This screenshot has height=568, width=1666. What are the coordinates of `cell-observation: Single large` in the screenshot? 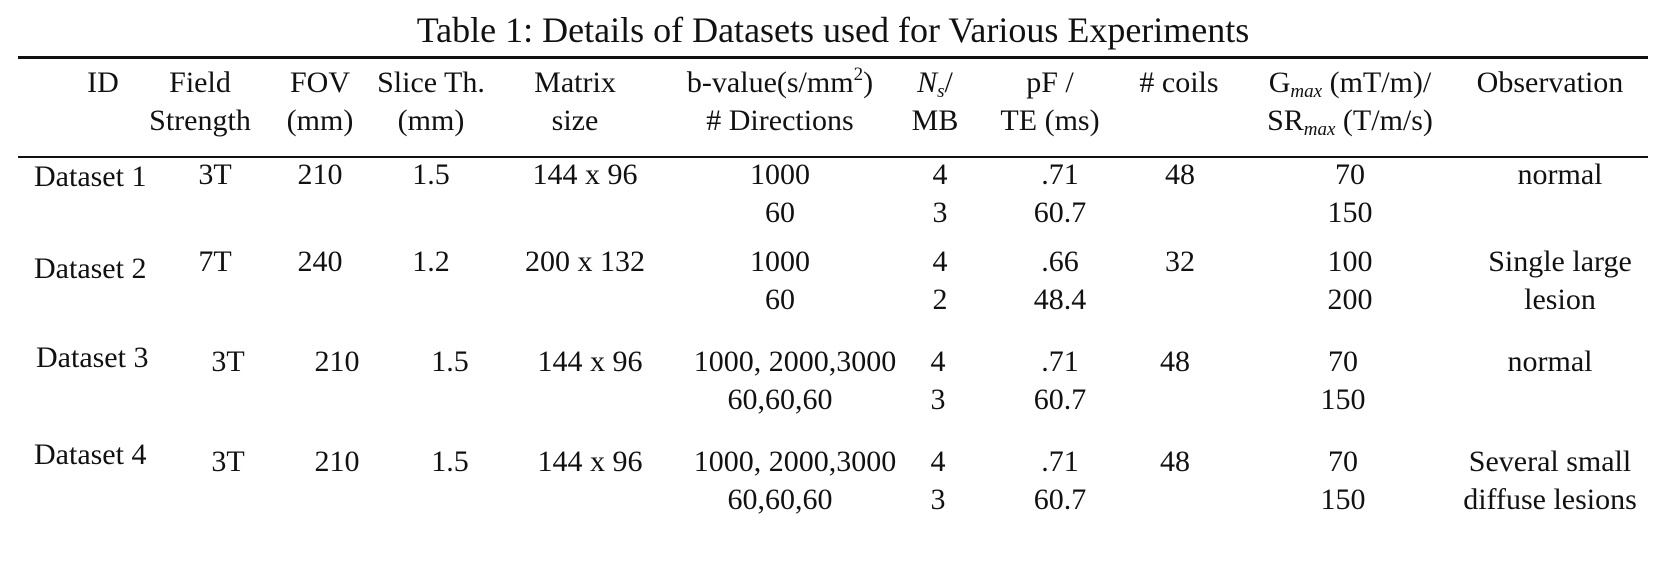 It's located at (1560, 262).